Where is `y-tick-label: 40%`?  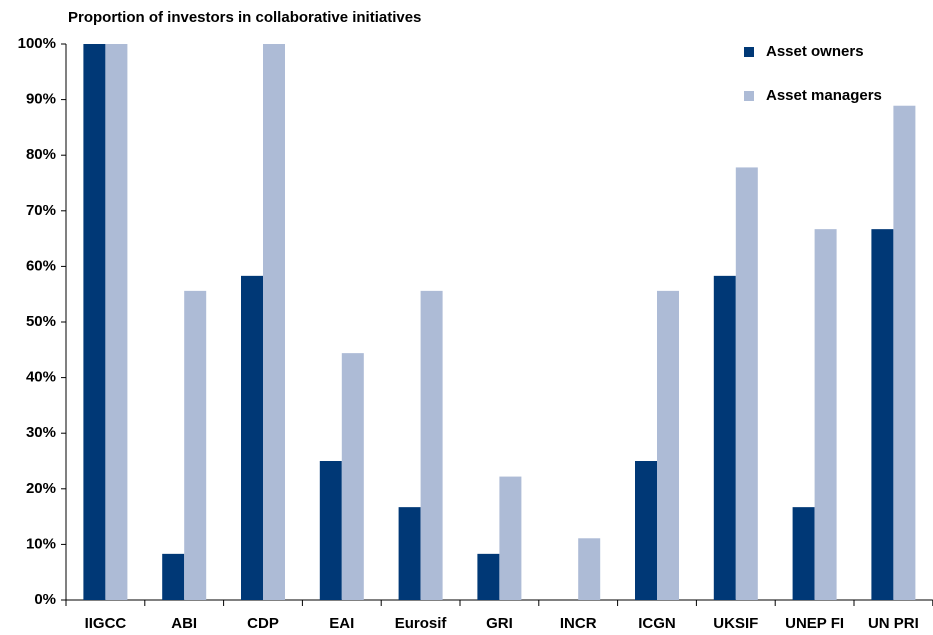 y-tick-label: 40% is located at coordinates (41, 377).